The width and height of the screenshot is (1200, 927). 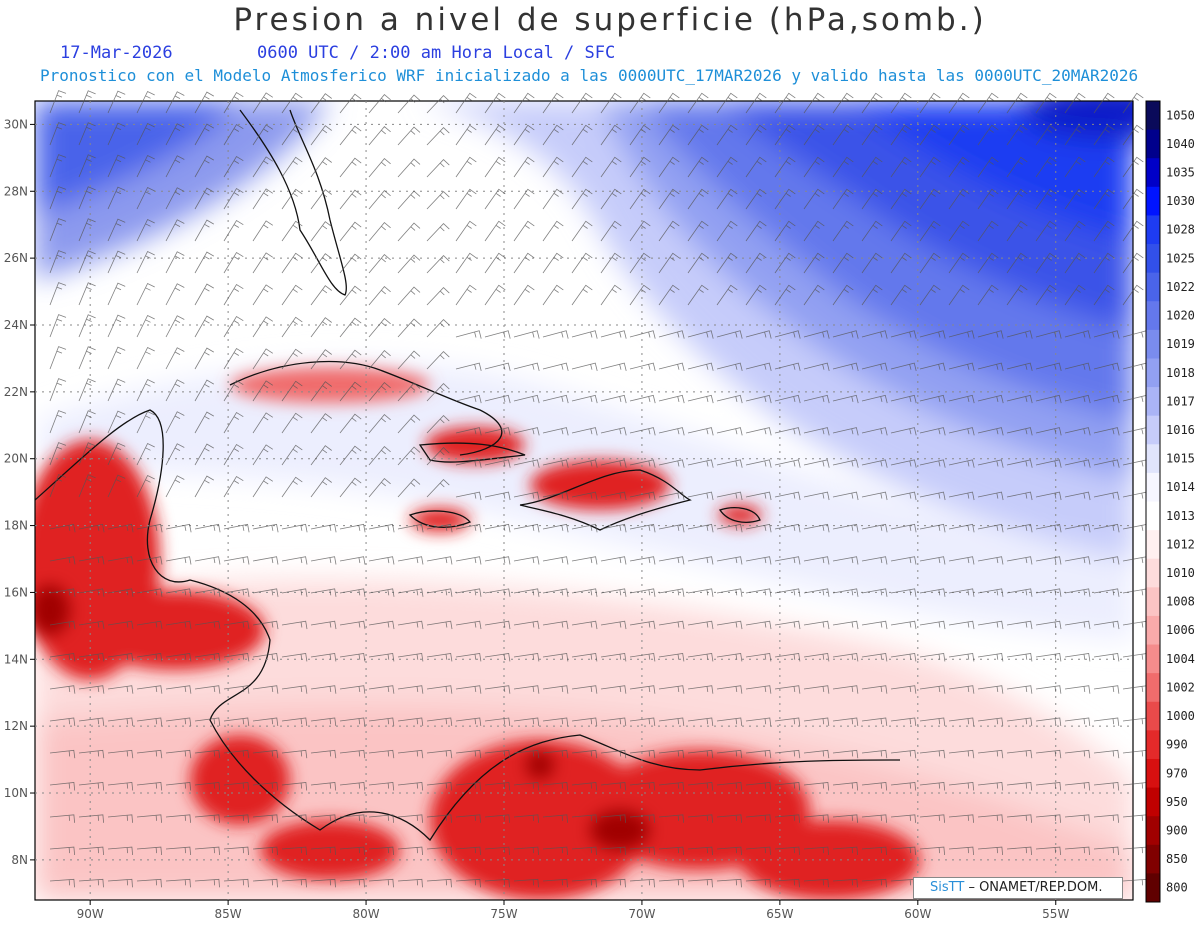 What do you see at coordinates (641, 914) in the screenshot?
I see `x-tick-label: 70W` at bounding box center [641, 914].